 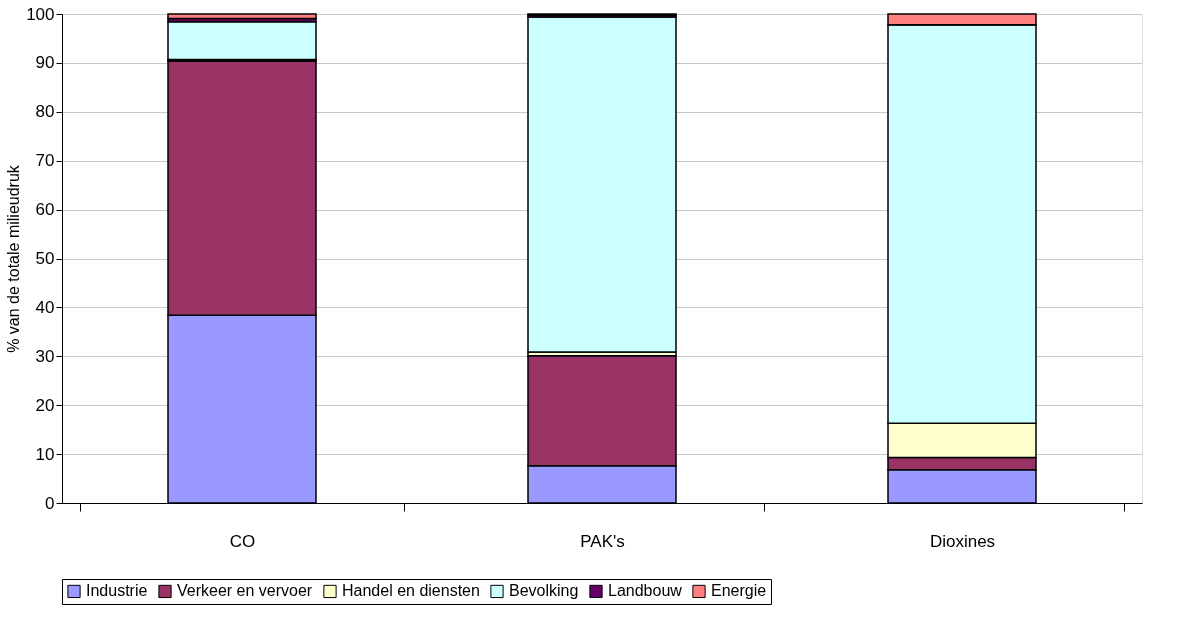 I want to click on x-tick-label: CO, so click(x=242, y=541).